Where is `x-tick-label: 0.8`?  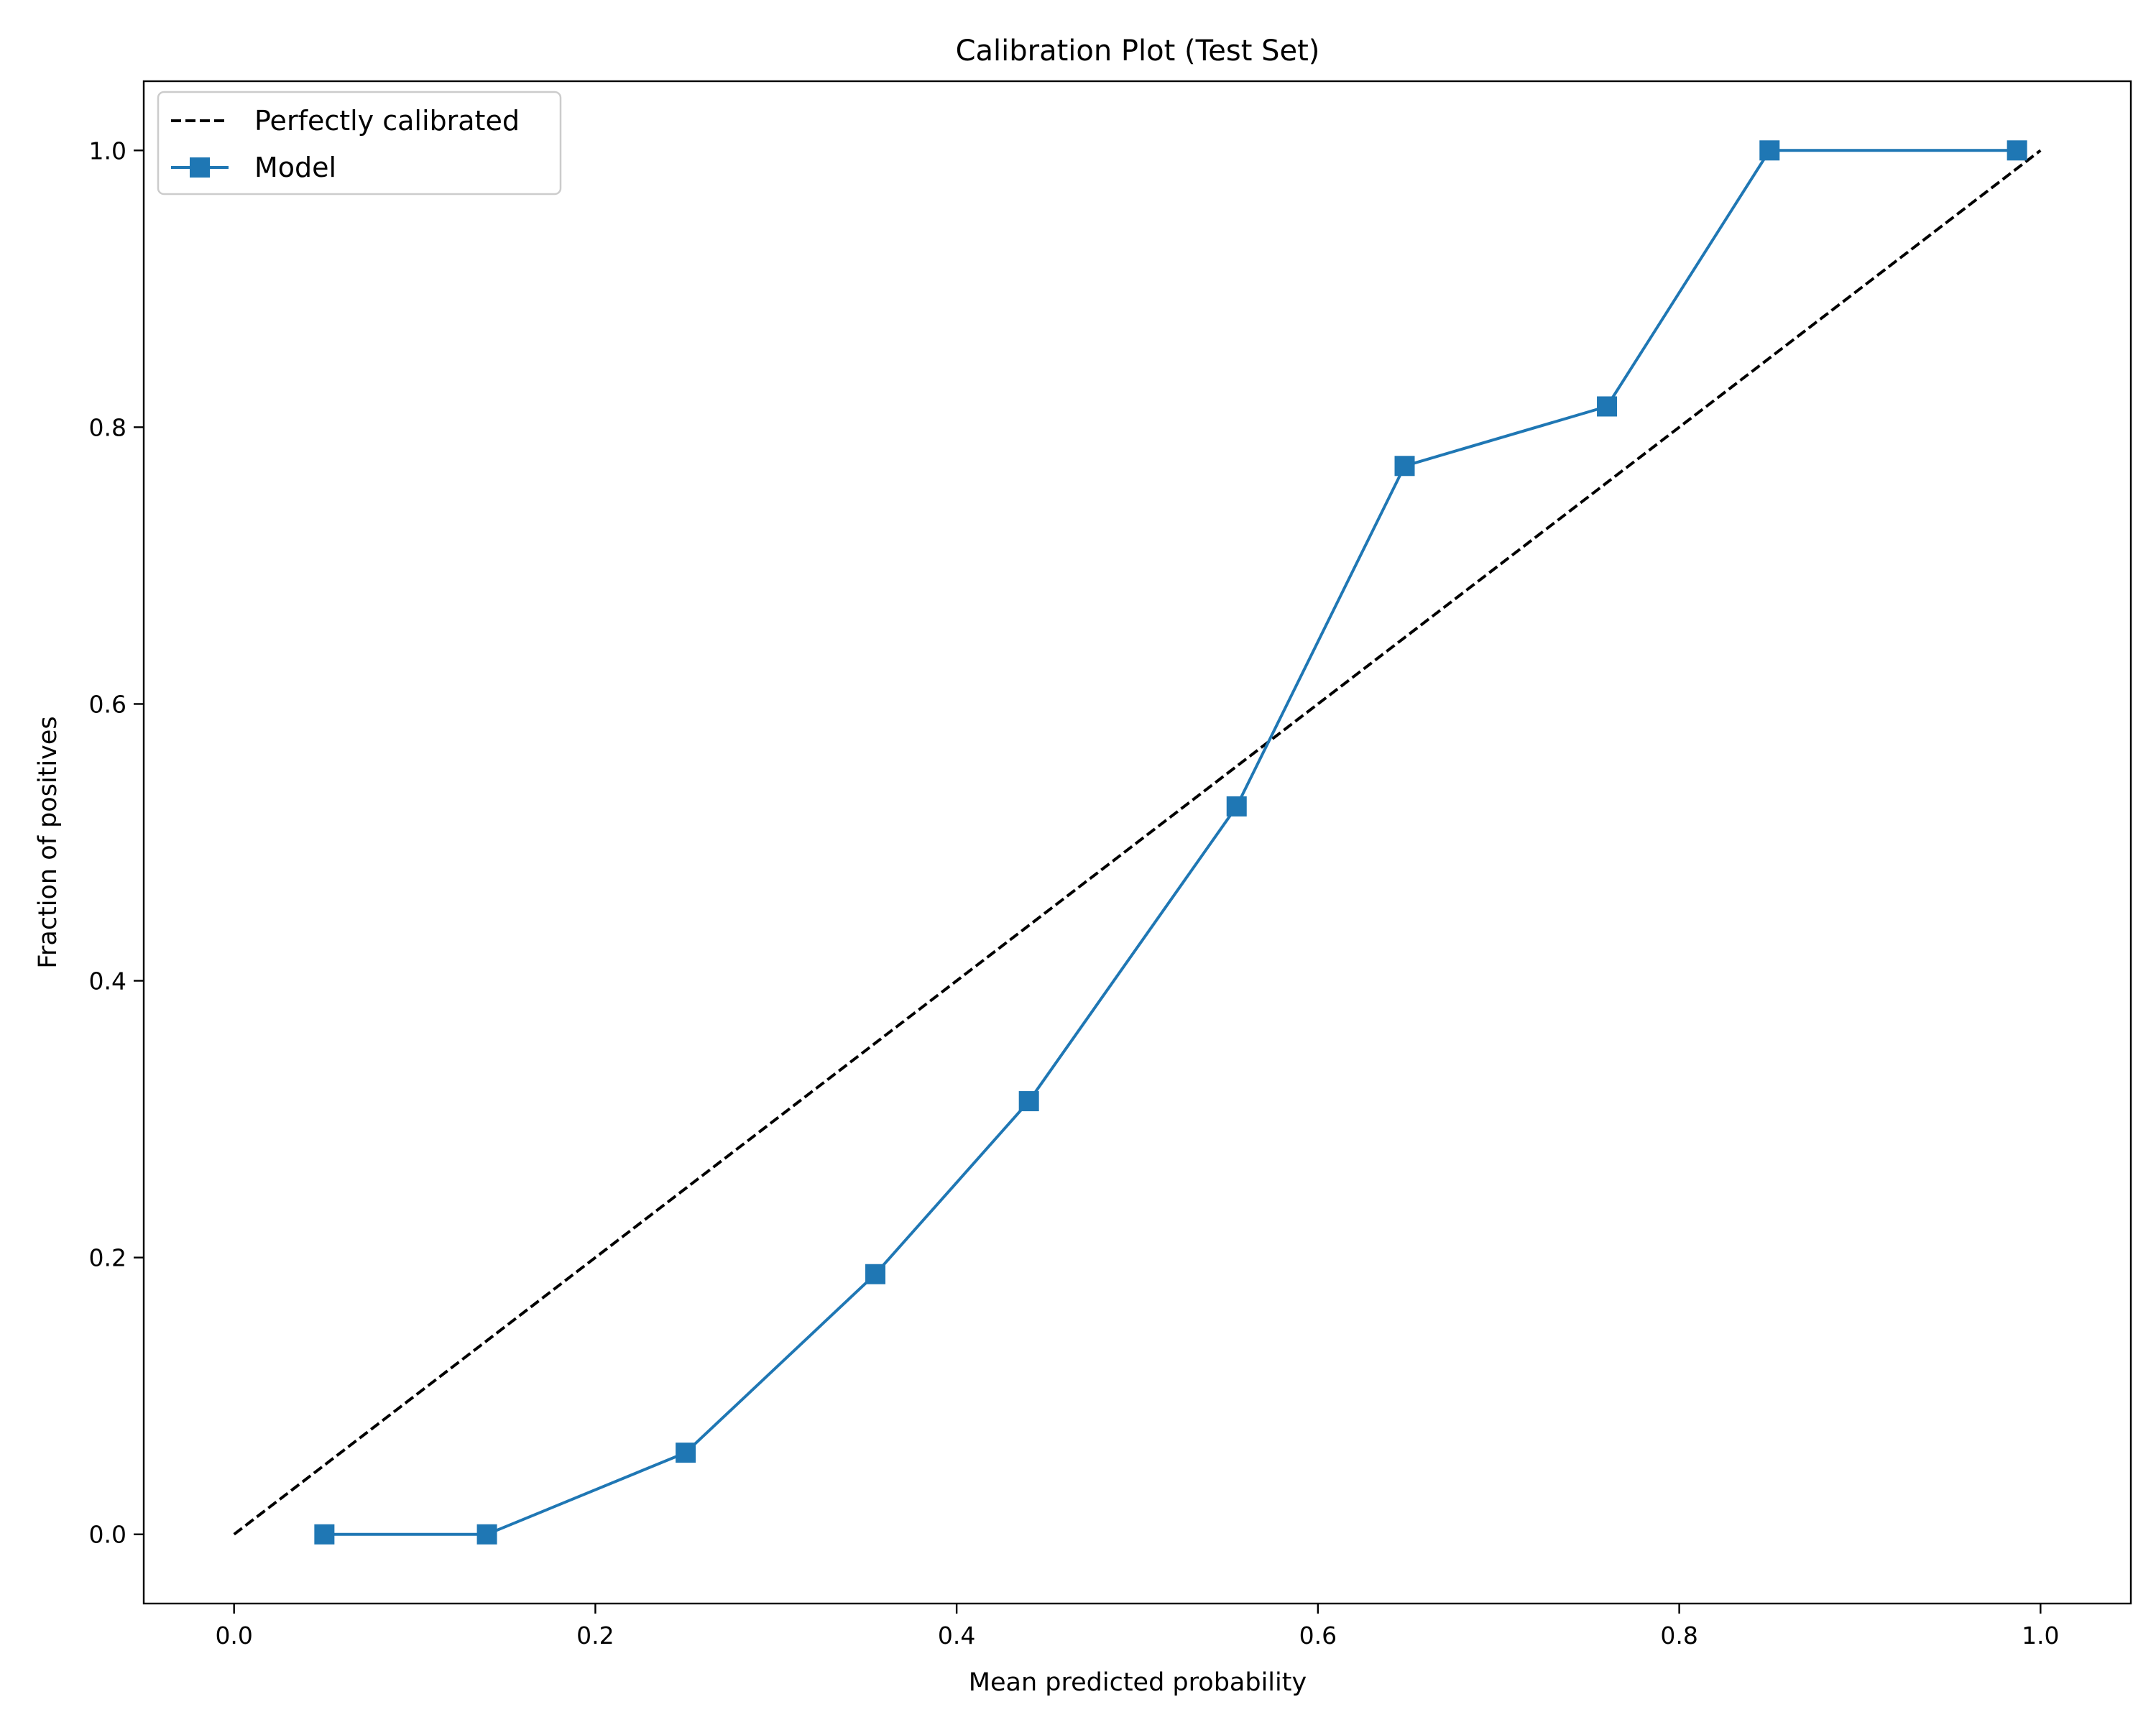
x-tick-label: 0.8 is located at coordinates (1678, 1636).